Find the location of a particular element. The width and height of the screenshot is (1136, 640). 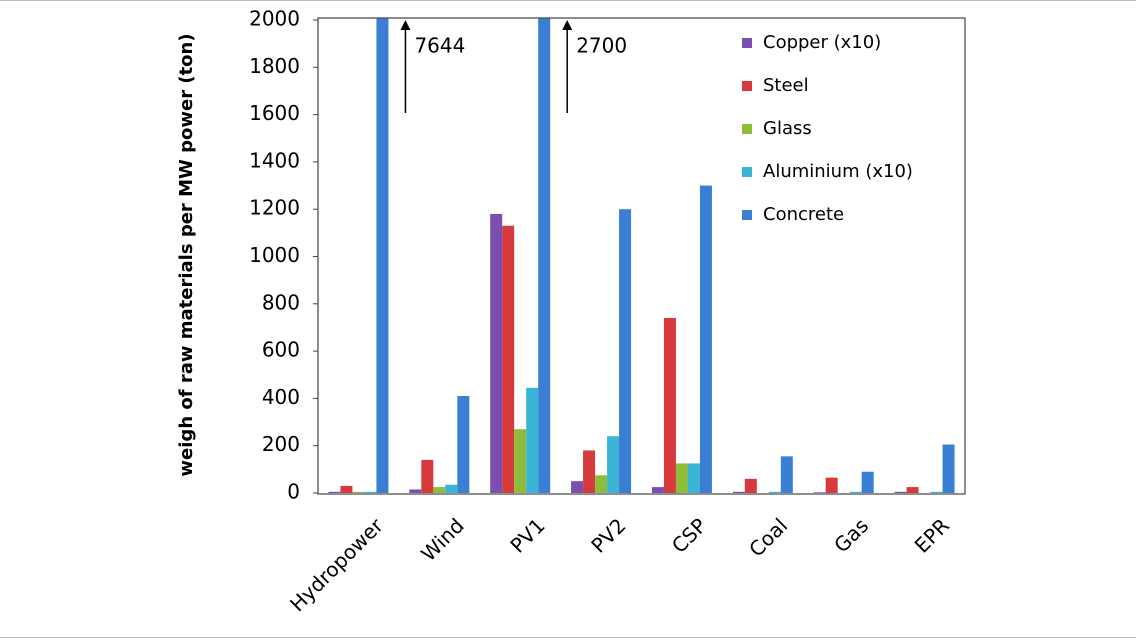

x-tick-label: Coal is located at coordinates (768, 537).